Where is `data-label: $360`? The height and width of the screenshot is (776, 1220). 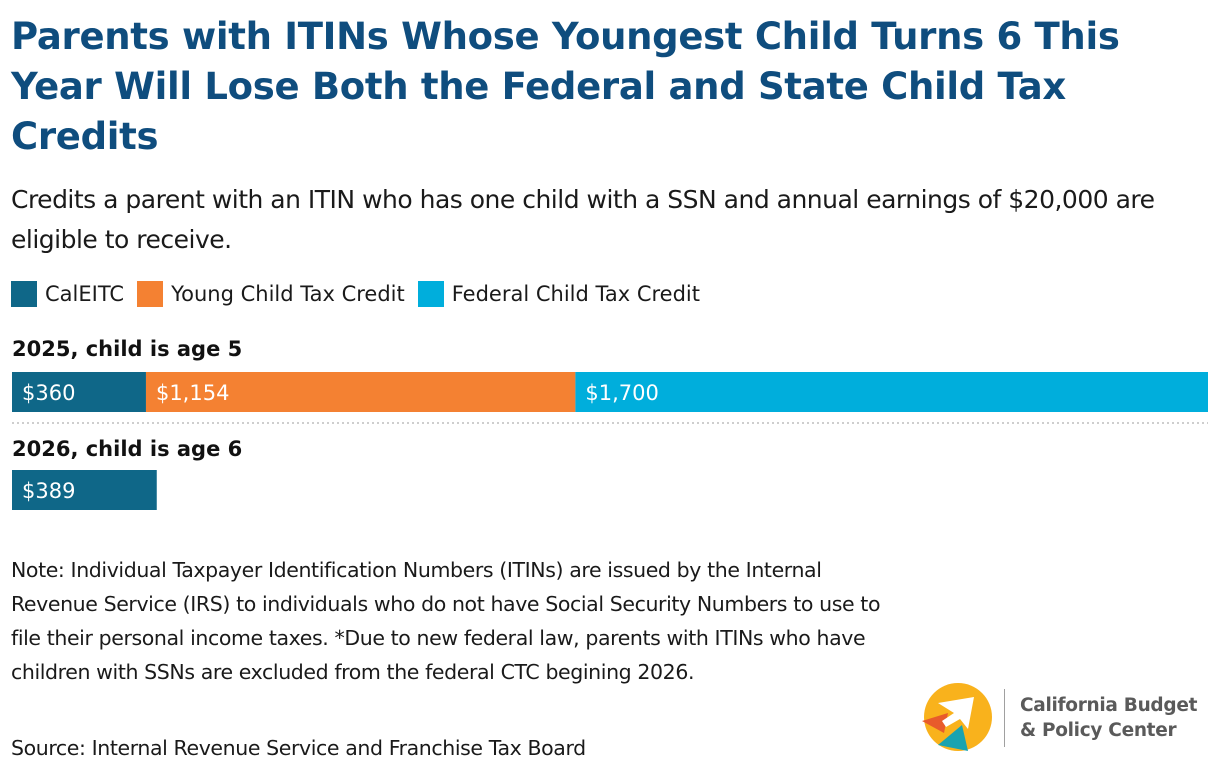
data-label: $360 is located at coordinates (48, 393).